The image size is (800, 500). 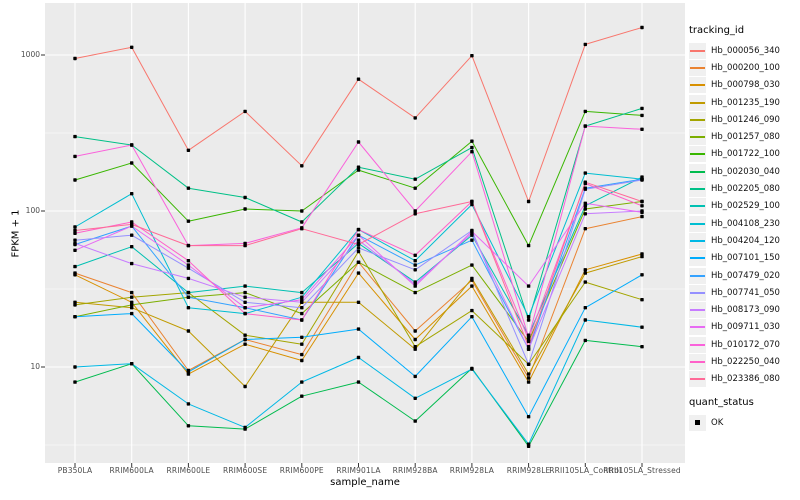 What do you see at coordinates (743, 327) in the screenshot?
I see `legend-item: Hb_009711_030` at bounding box center [743, 327].